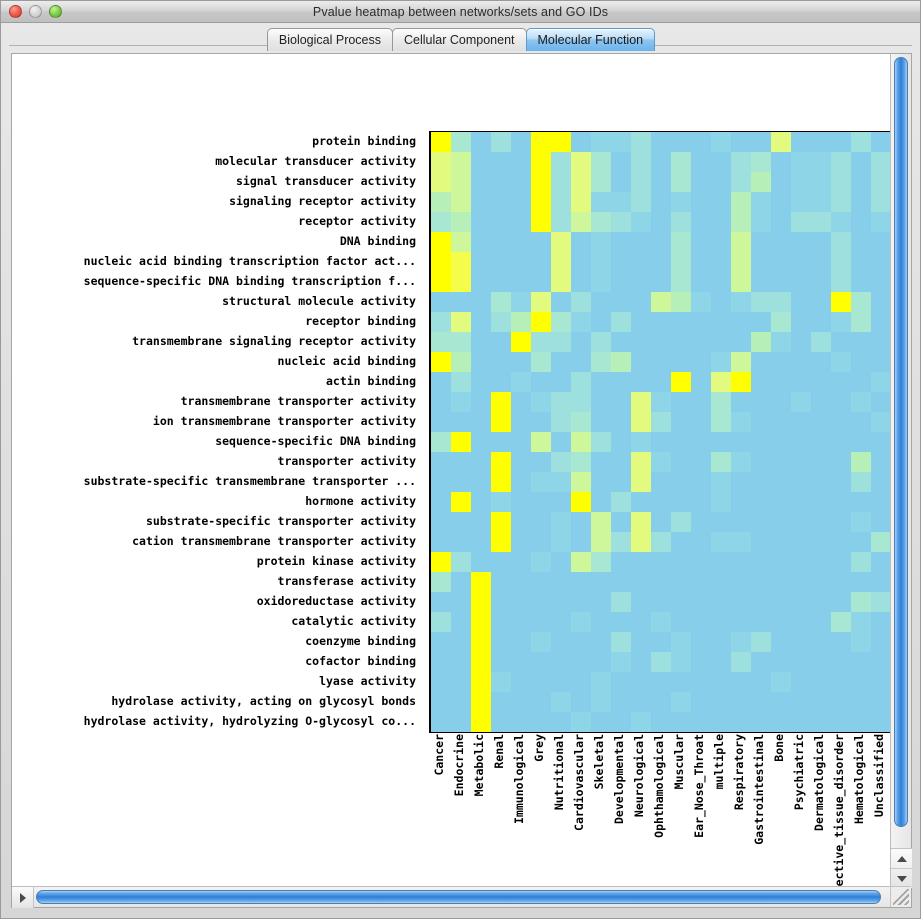  Describe the element at coordinates (900, 896) in the screenshot. I see `resize-corner` at that location.